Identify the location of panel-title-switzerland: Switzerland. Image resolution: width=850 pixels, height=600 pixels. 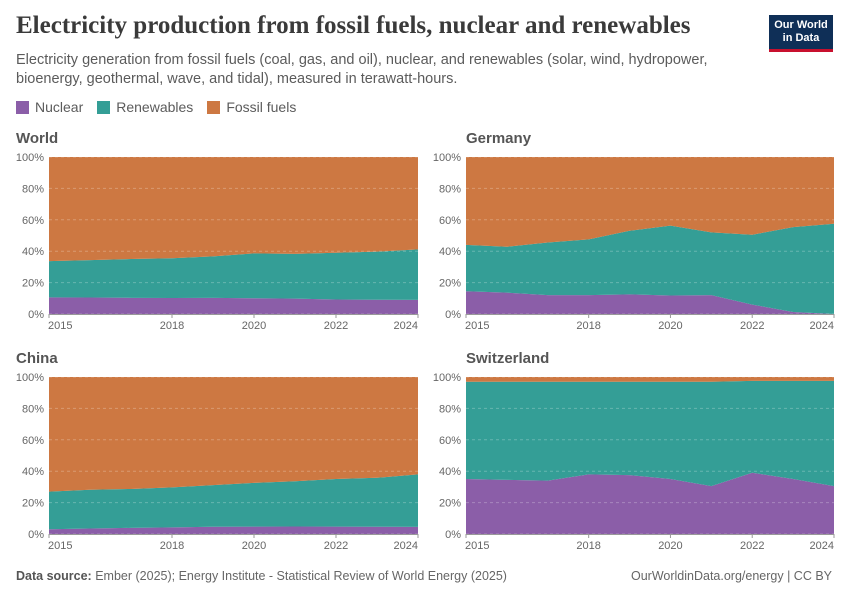
(507, 358).